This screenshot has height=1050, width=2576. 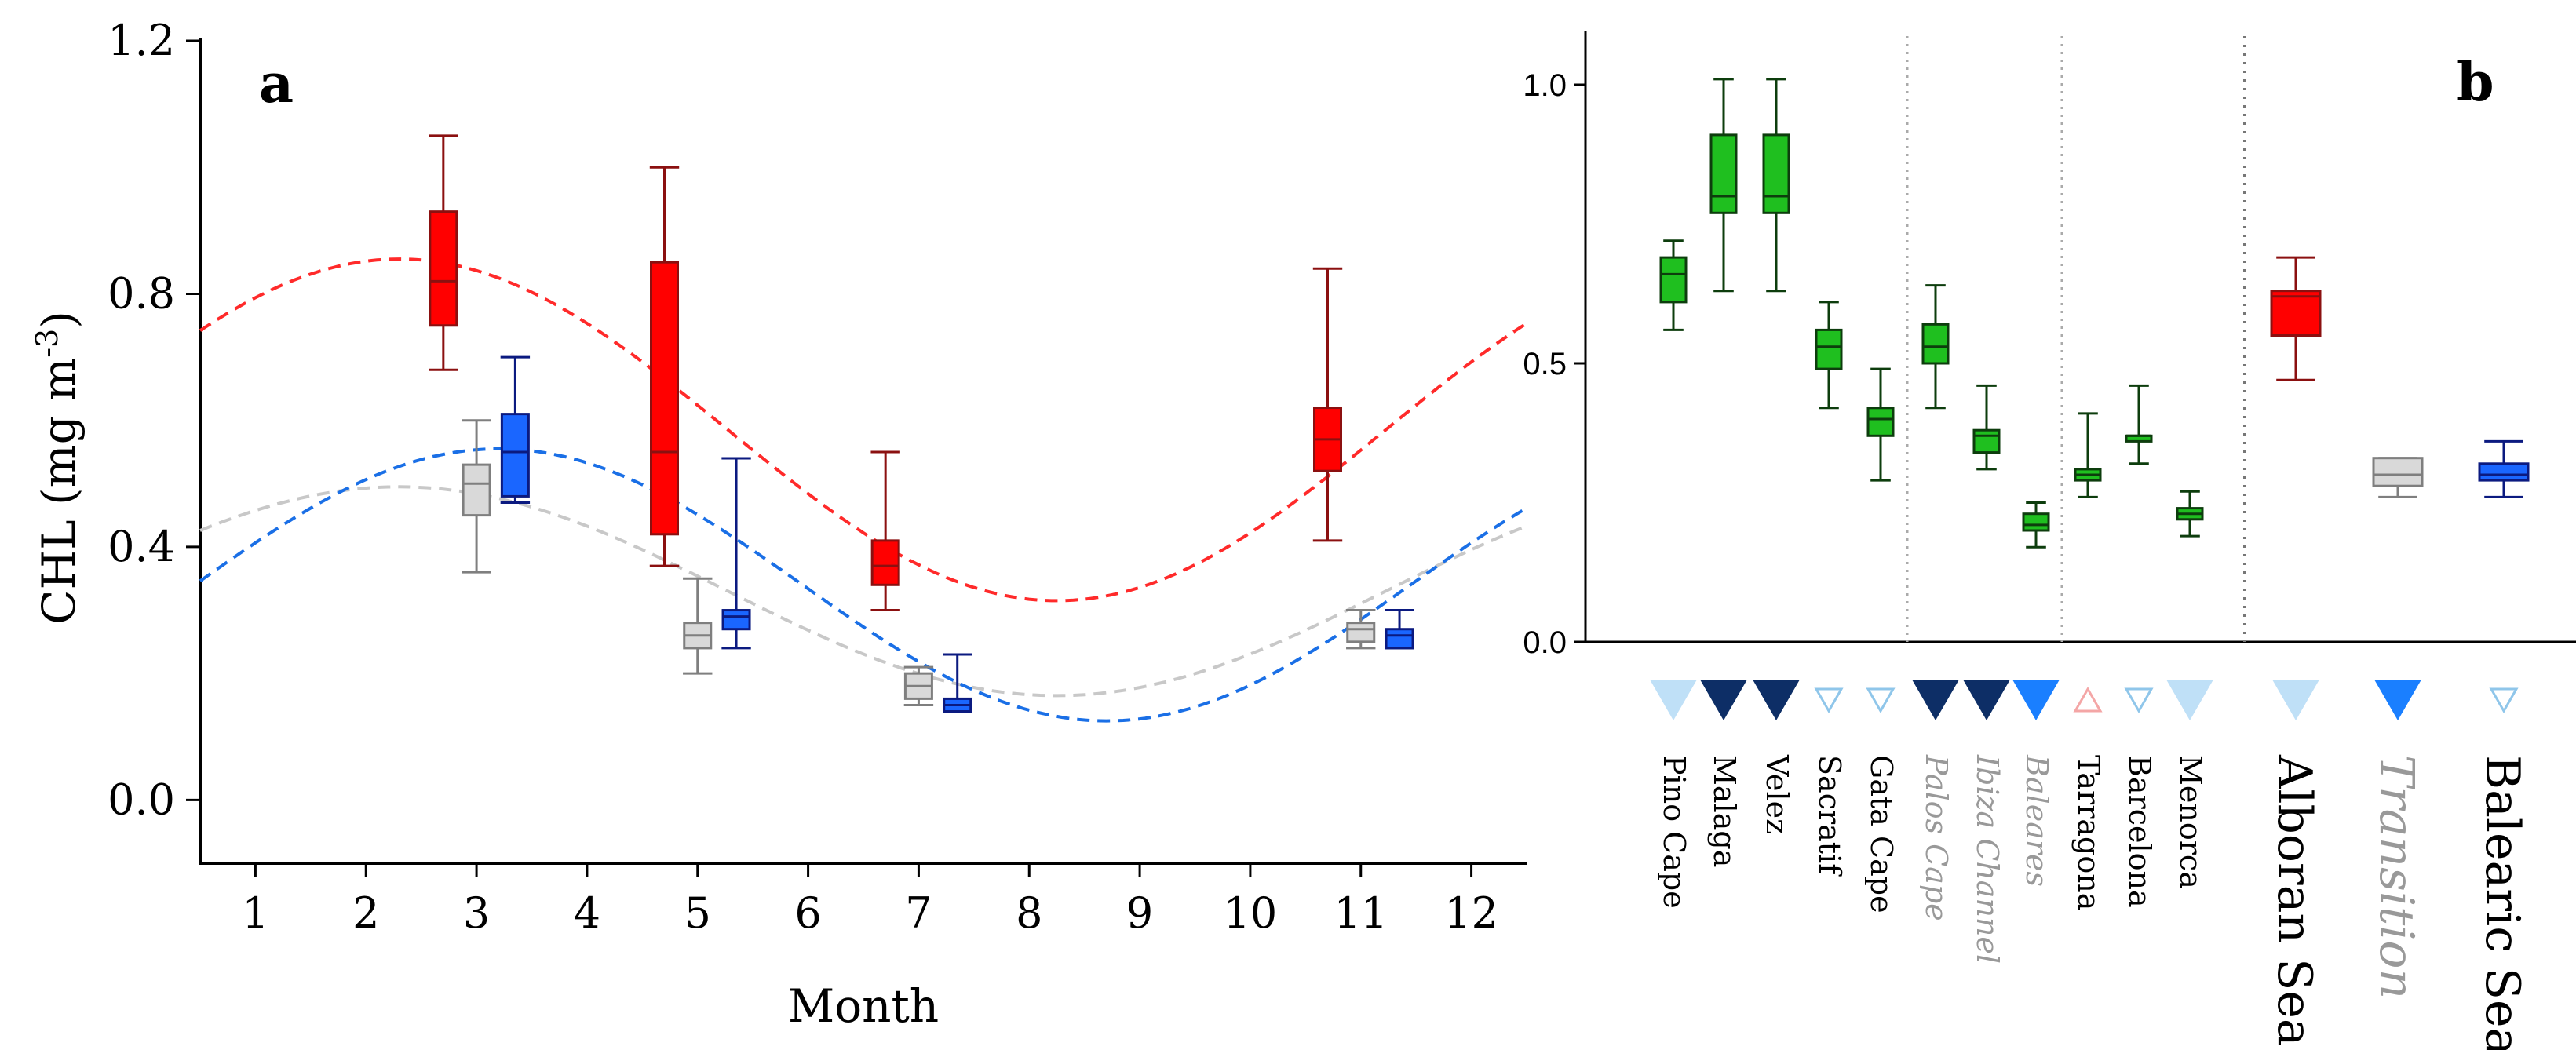 I want to click on b-box-alboran-sea, so click(x=2296, y=319).